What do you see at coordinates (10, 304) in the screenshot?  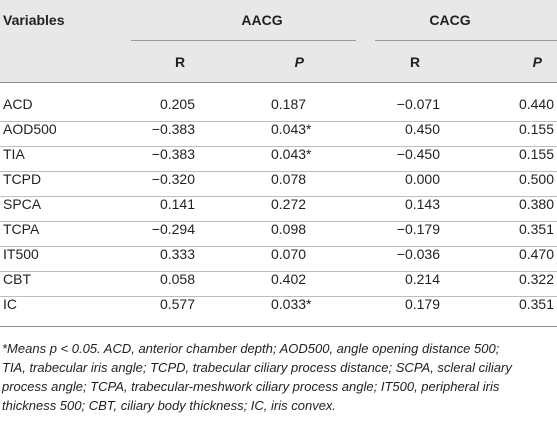 I see `variable-cell: IC` at bounding box center [10, 304].